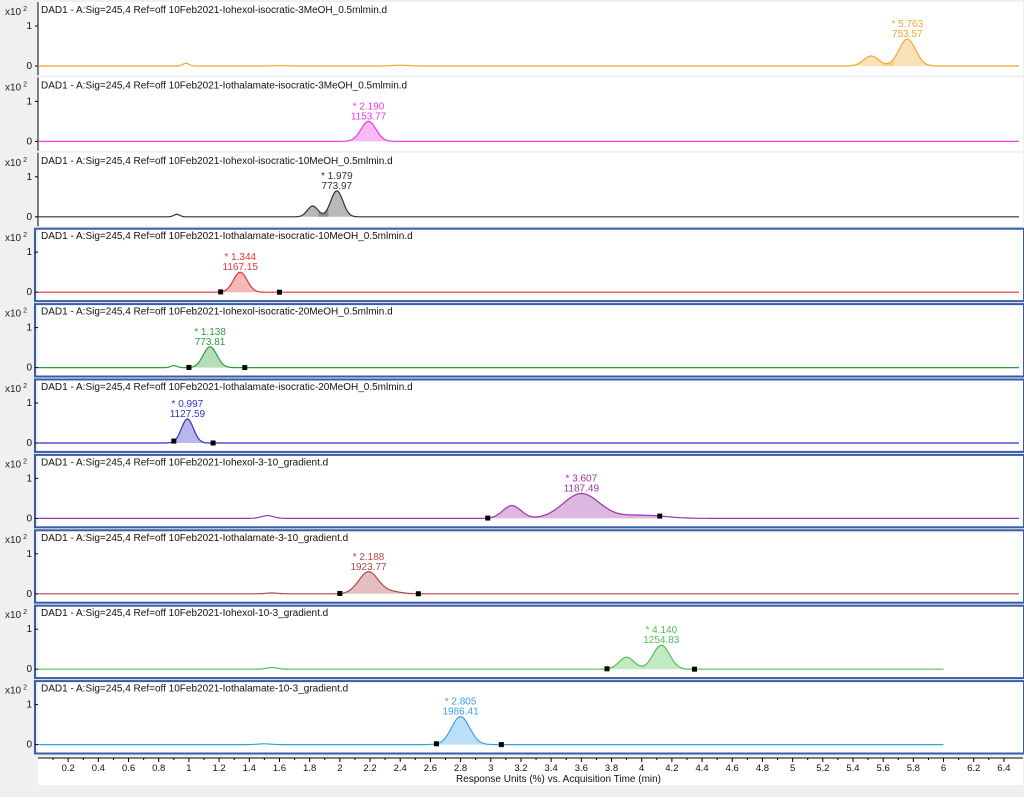  What do you see at coordinates (490, 768) in the screenshot?
I see `x-tick-label: 3` at bounding box center [490, 768].